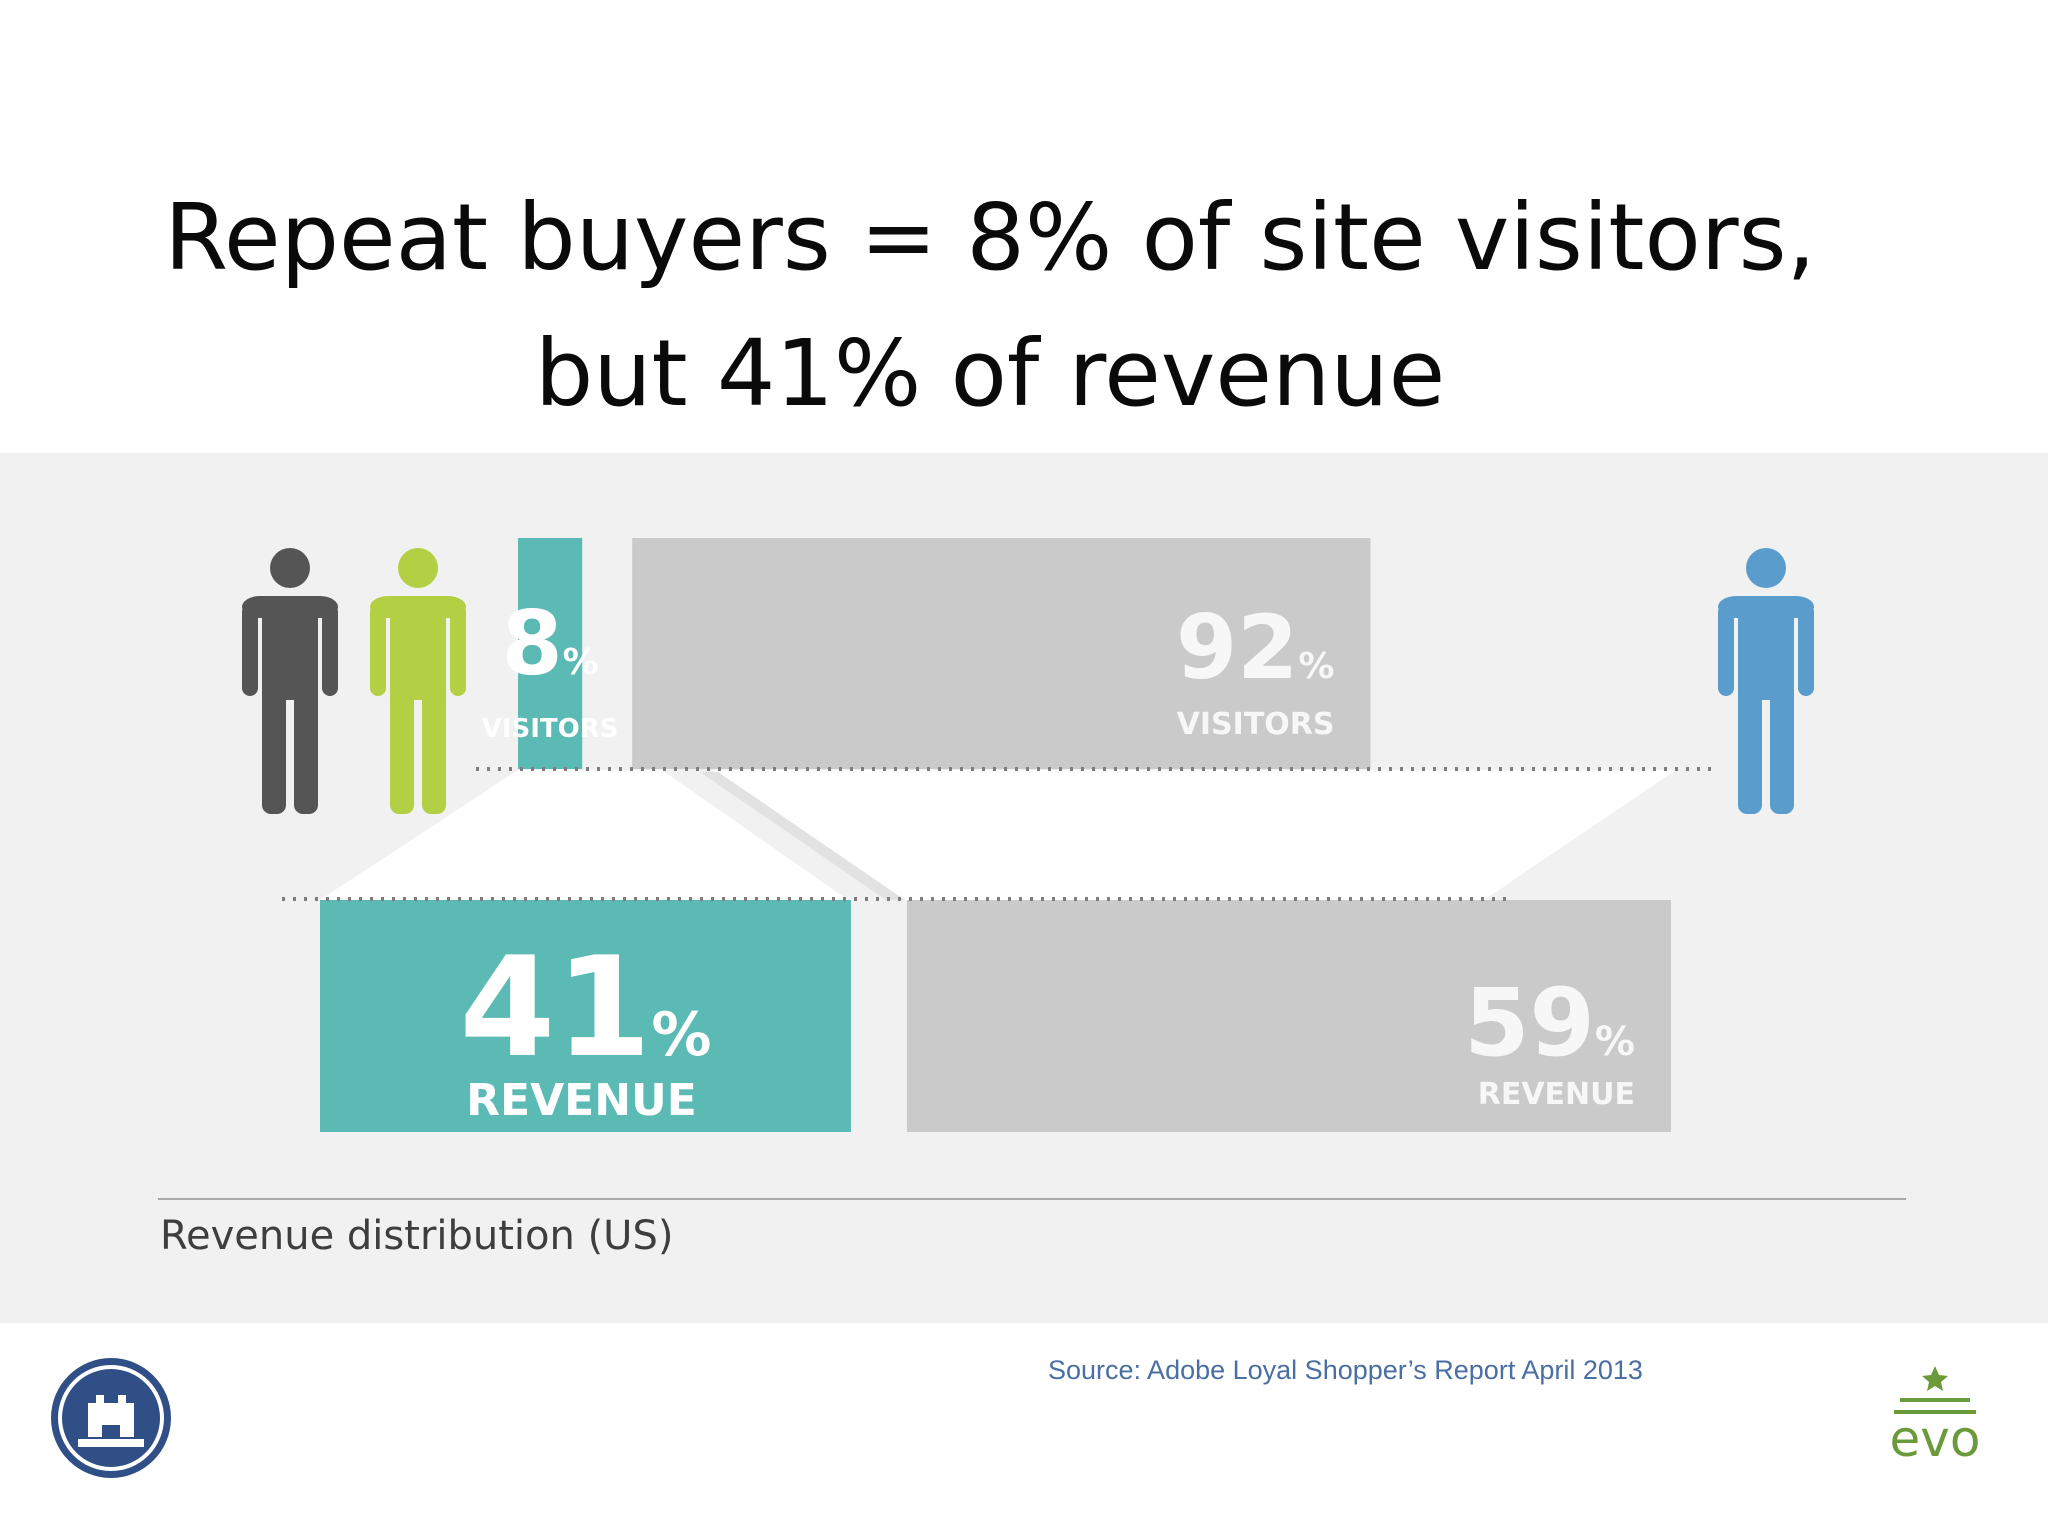  Describe the element at coordinates (1237, 647) in the screenshot. I see `value-92: 92` at that location.